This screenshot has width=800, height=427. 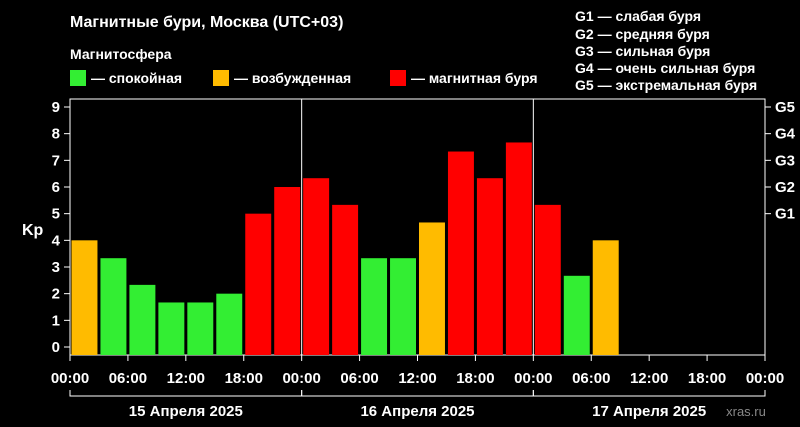 What do you see at coordinates (56, 187) in the screenshot?
I see `y-tick-label: 6` at bounding box center [56, 187].